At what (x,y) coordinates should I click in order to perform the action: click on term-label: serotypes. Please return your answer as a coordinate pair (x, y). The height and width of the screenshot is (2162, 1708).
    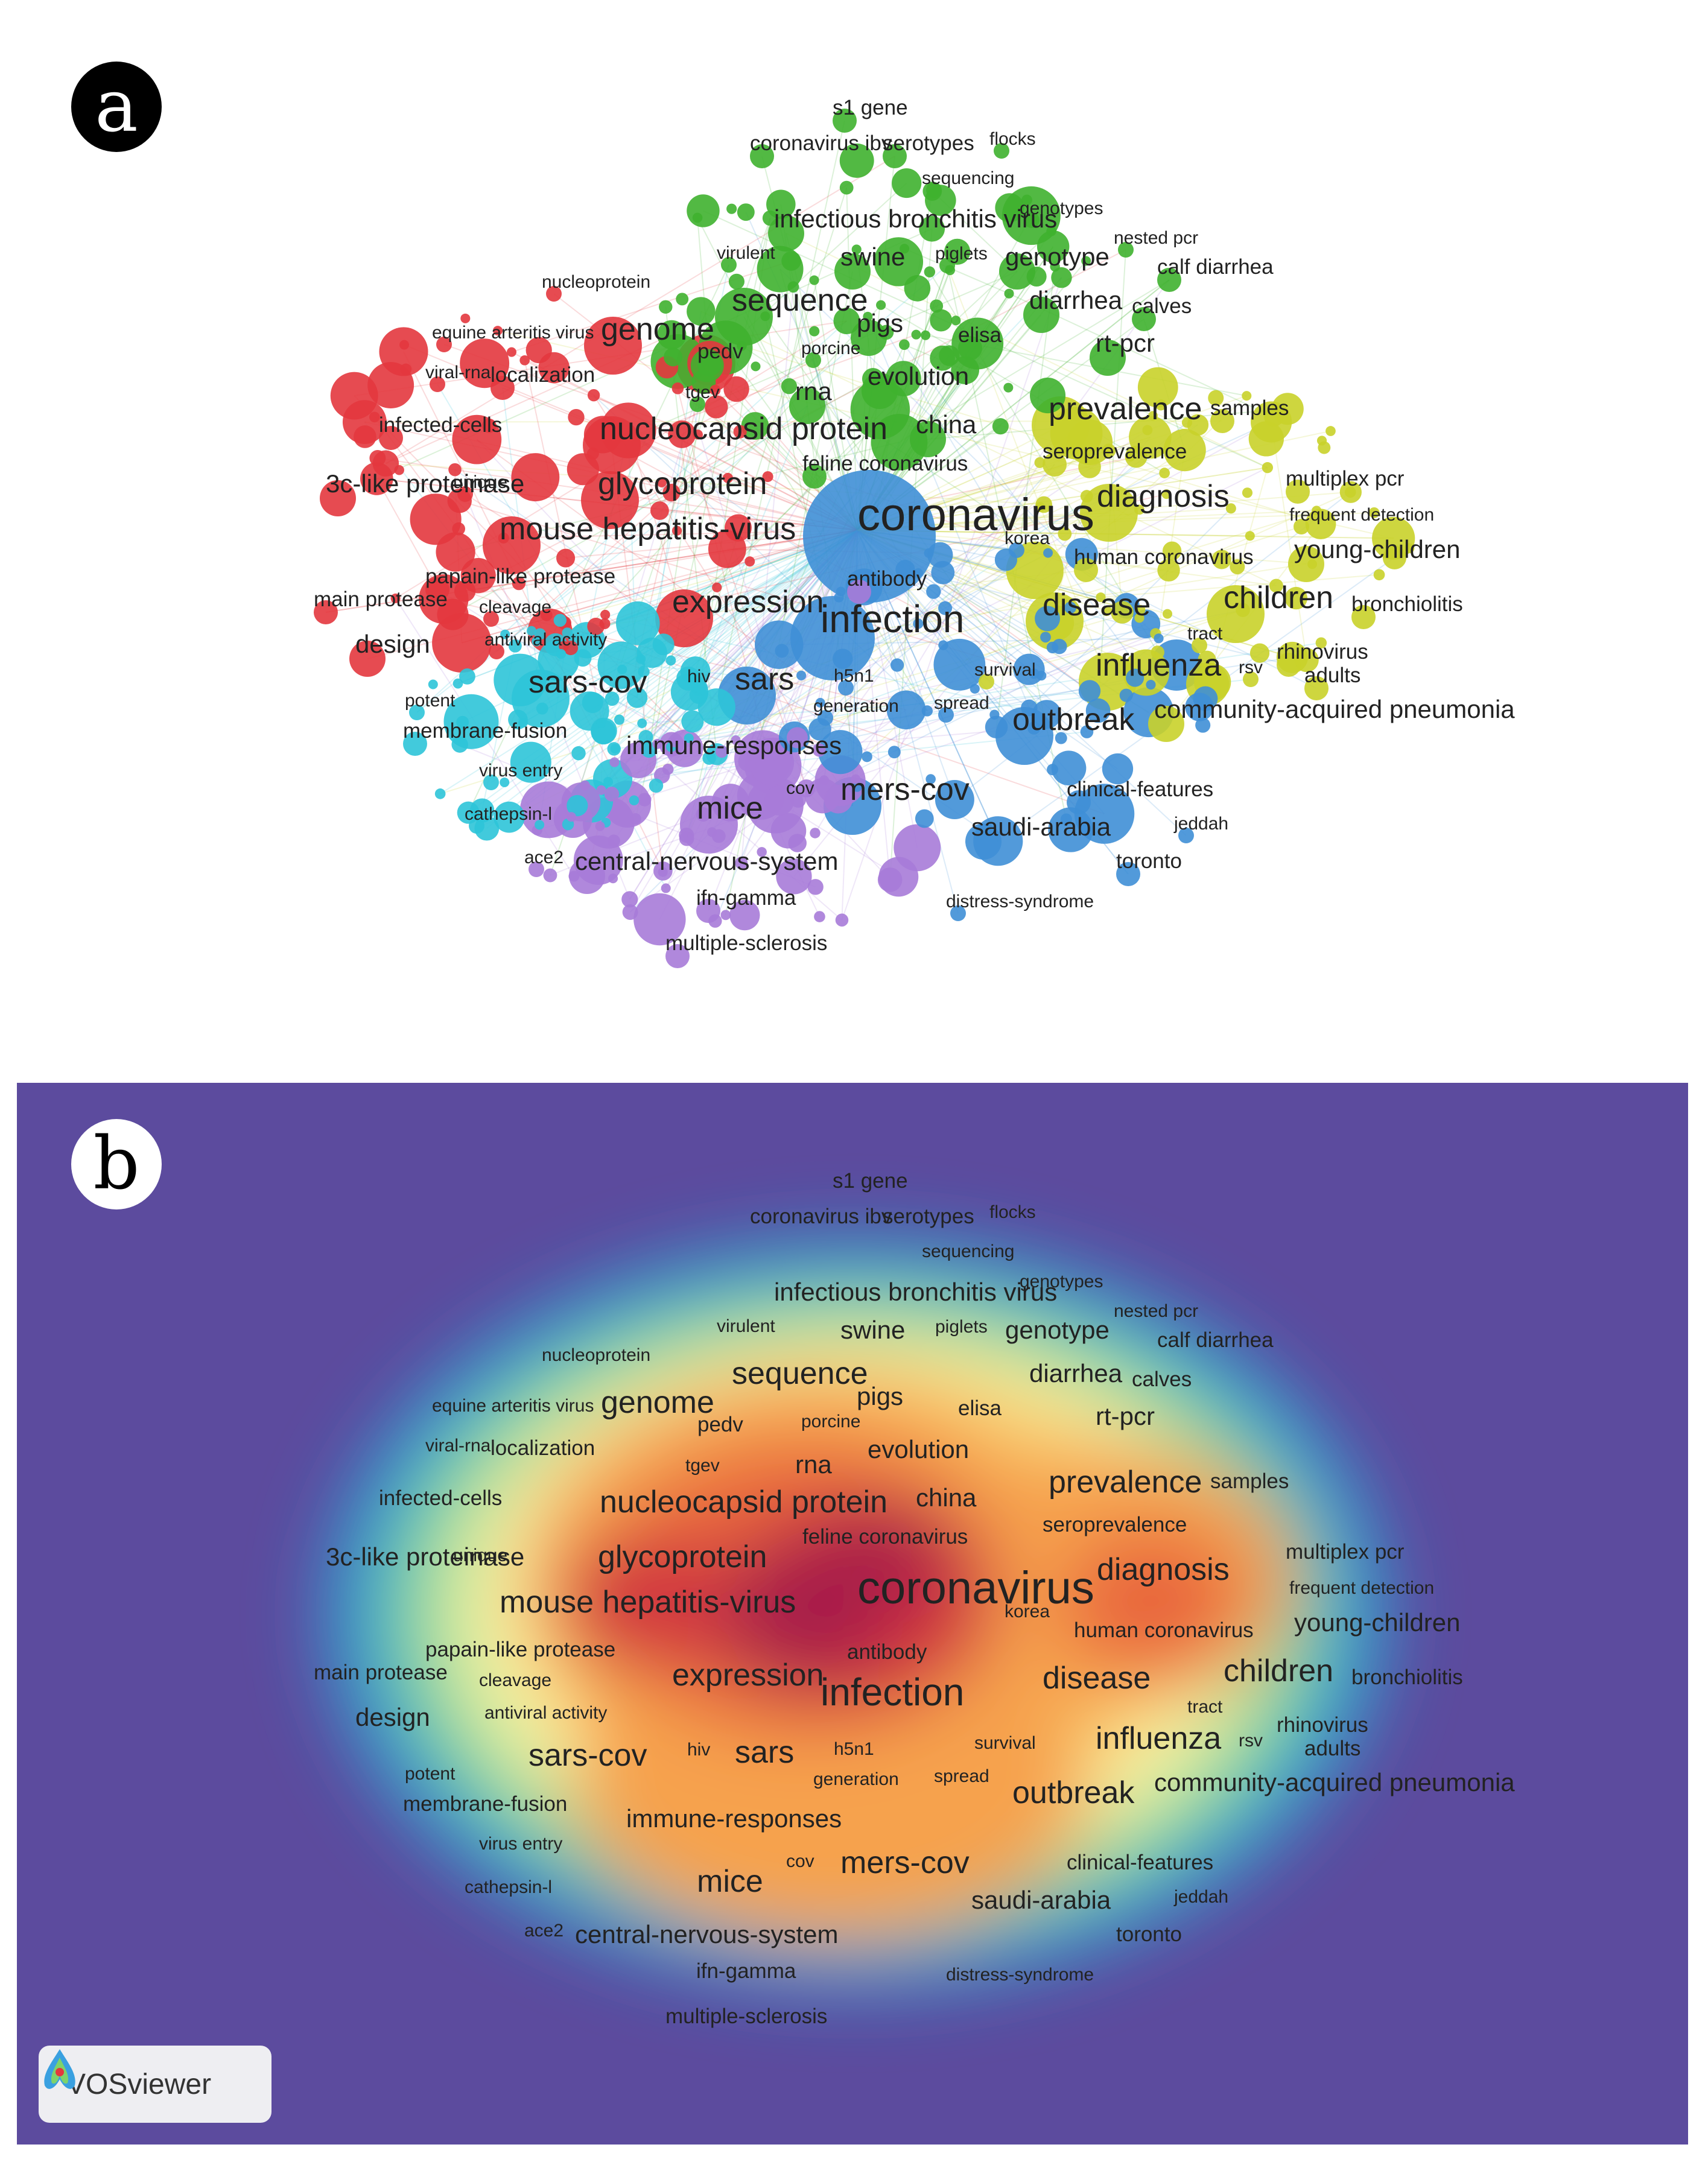
    Looking at the image, I should click on (929, 143).